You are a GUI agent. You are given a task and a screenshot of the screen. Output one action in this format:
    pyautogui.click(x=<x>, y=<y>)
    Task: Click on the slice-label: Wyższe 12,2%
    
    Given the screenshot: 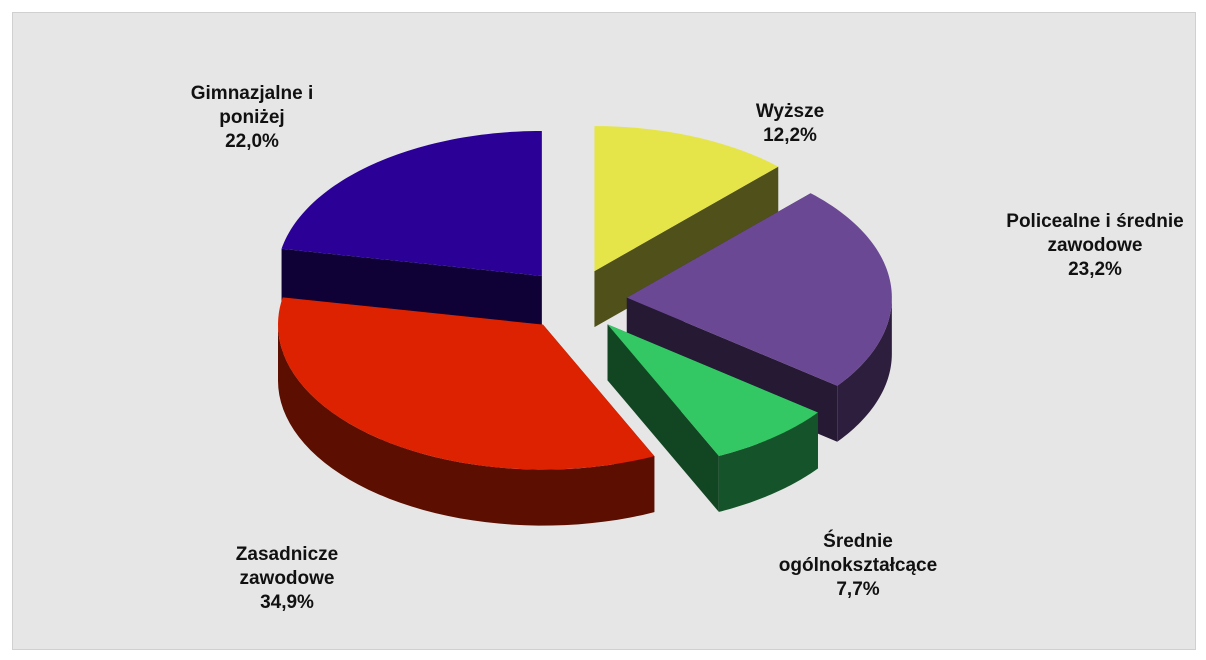 What is the action you would take?
    pyautogui.click(x=790, y=124)
    